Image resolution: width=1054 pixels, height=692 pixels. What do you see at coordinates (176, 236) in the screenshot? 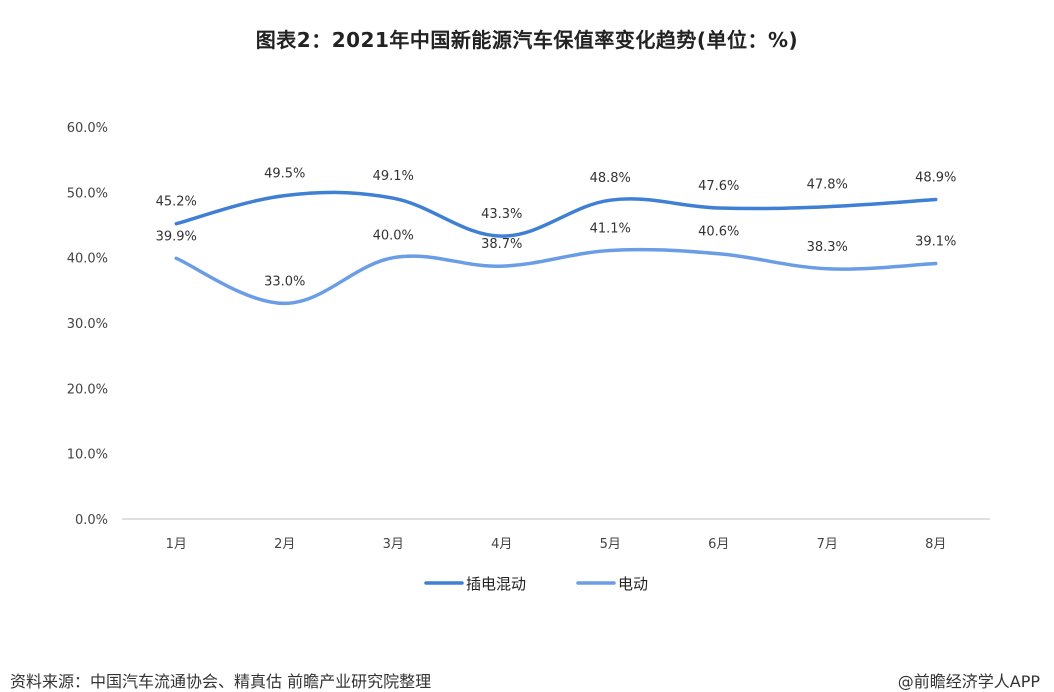
I see `data-label: 39.9%` at bounding box center [176, 236].